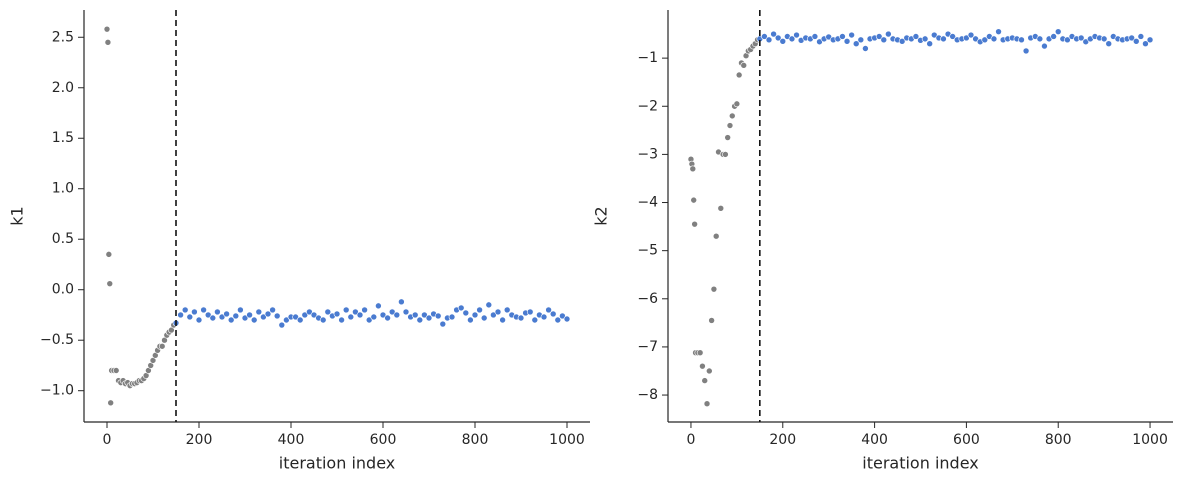  What do you see at coordinates (647, 154) in the screenshot?
I see `y-tick-label: −3` at bounding box center [647, 154].